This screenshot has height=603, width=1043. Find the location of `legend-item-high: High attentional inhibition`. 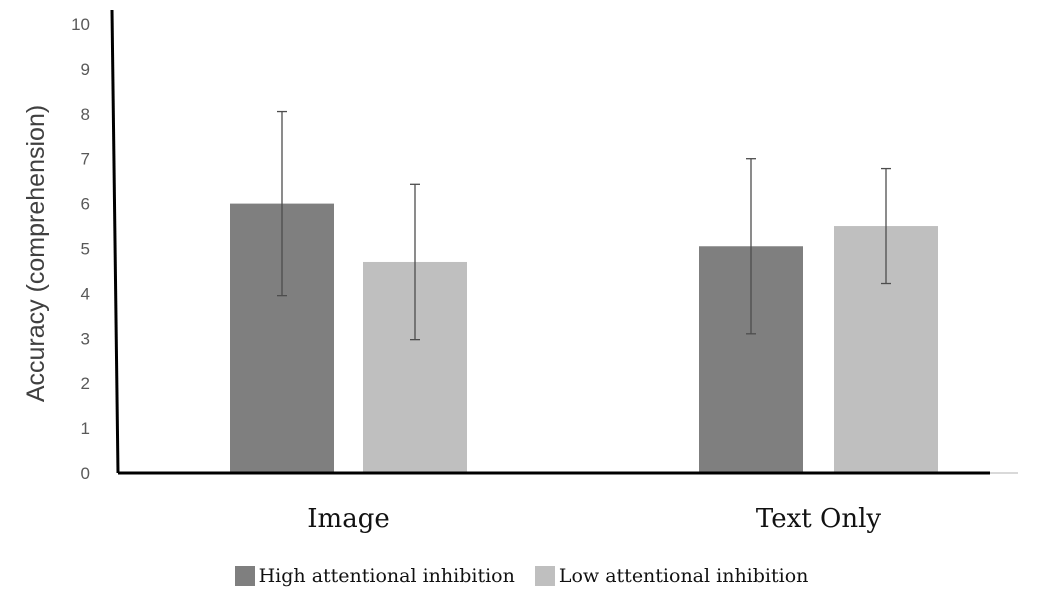

legend-item-high: High attentional inhibition is located at coordinates (374, 576).